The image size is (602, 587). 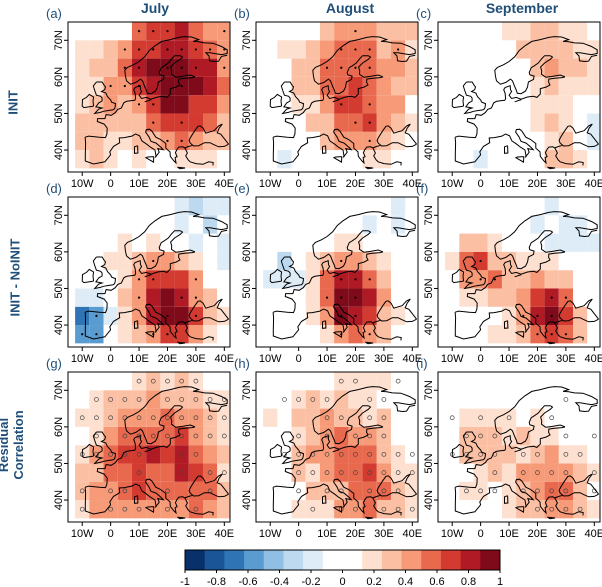 What do you see at coordinates (372, 560) in the screenshot?
I see `colorbar-swatch` at bounding box center [372, 560].